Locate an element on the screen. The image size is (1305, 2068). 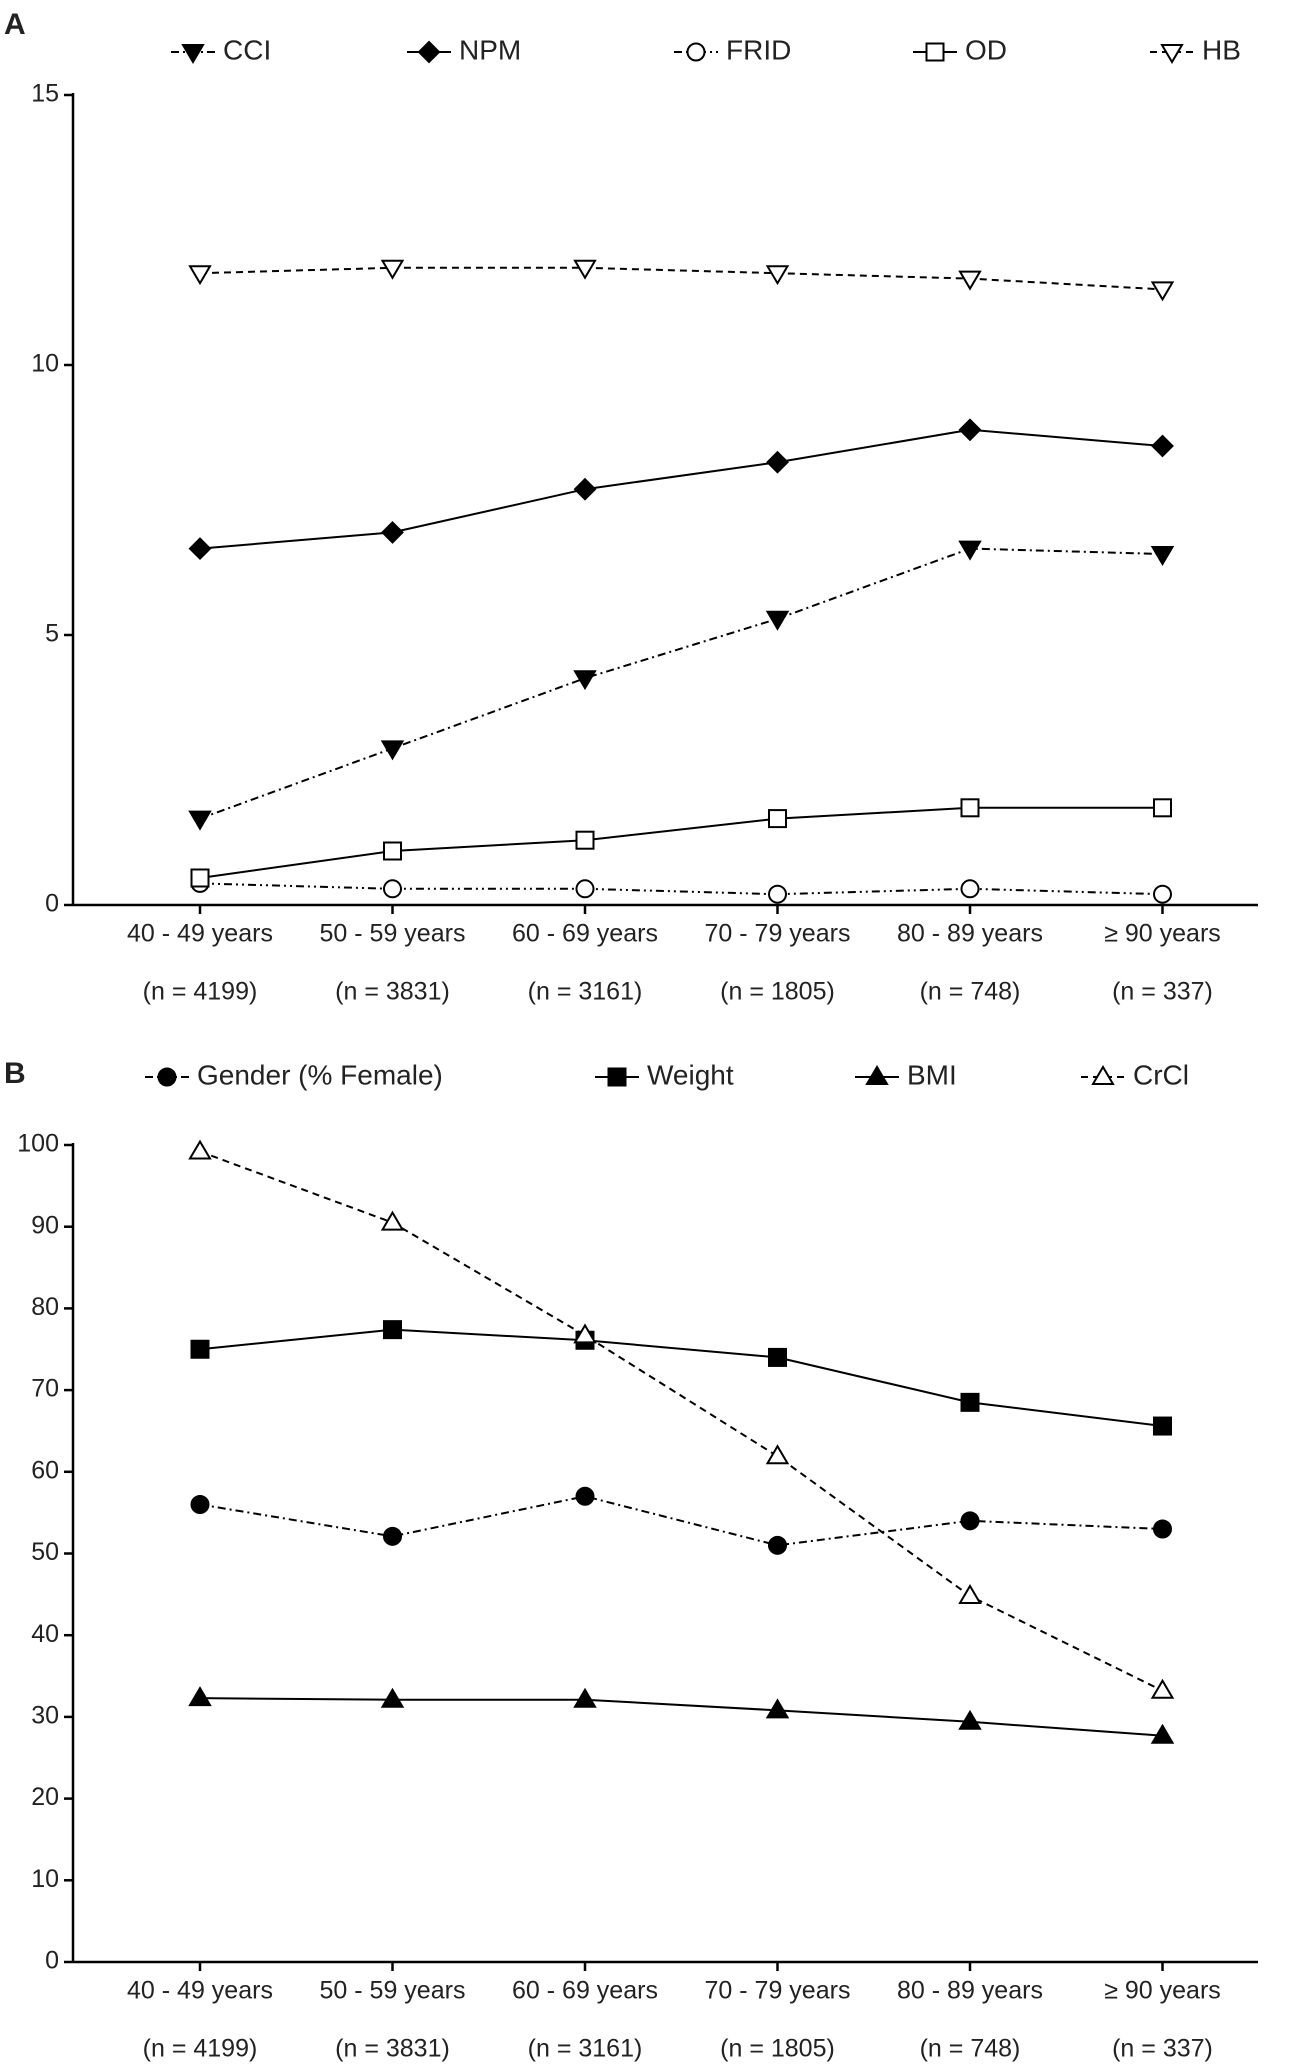
panel-label: A is located at coordinates (15, 24).